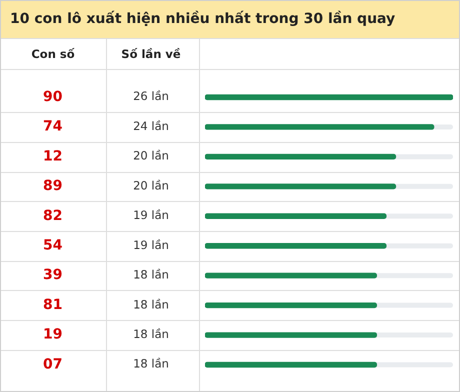 The width and height of the screenshot is (460, 392). I want to click on y-tick-label: 12, so click(52, 156).